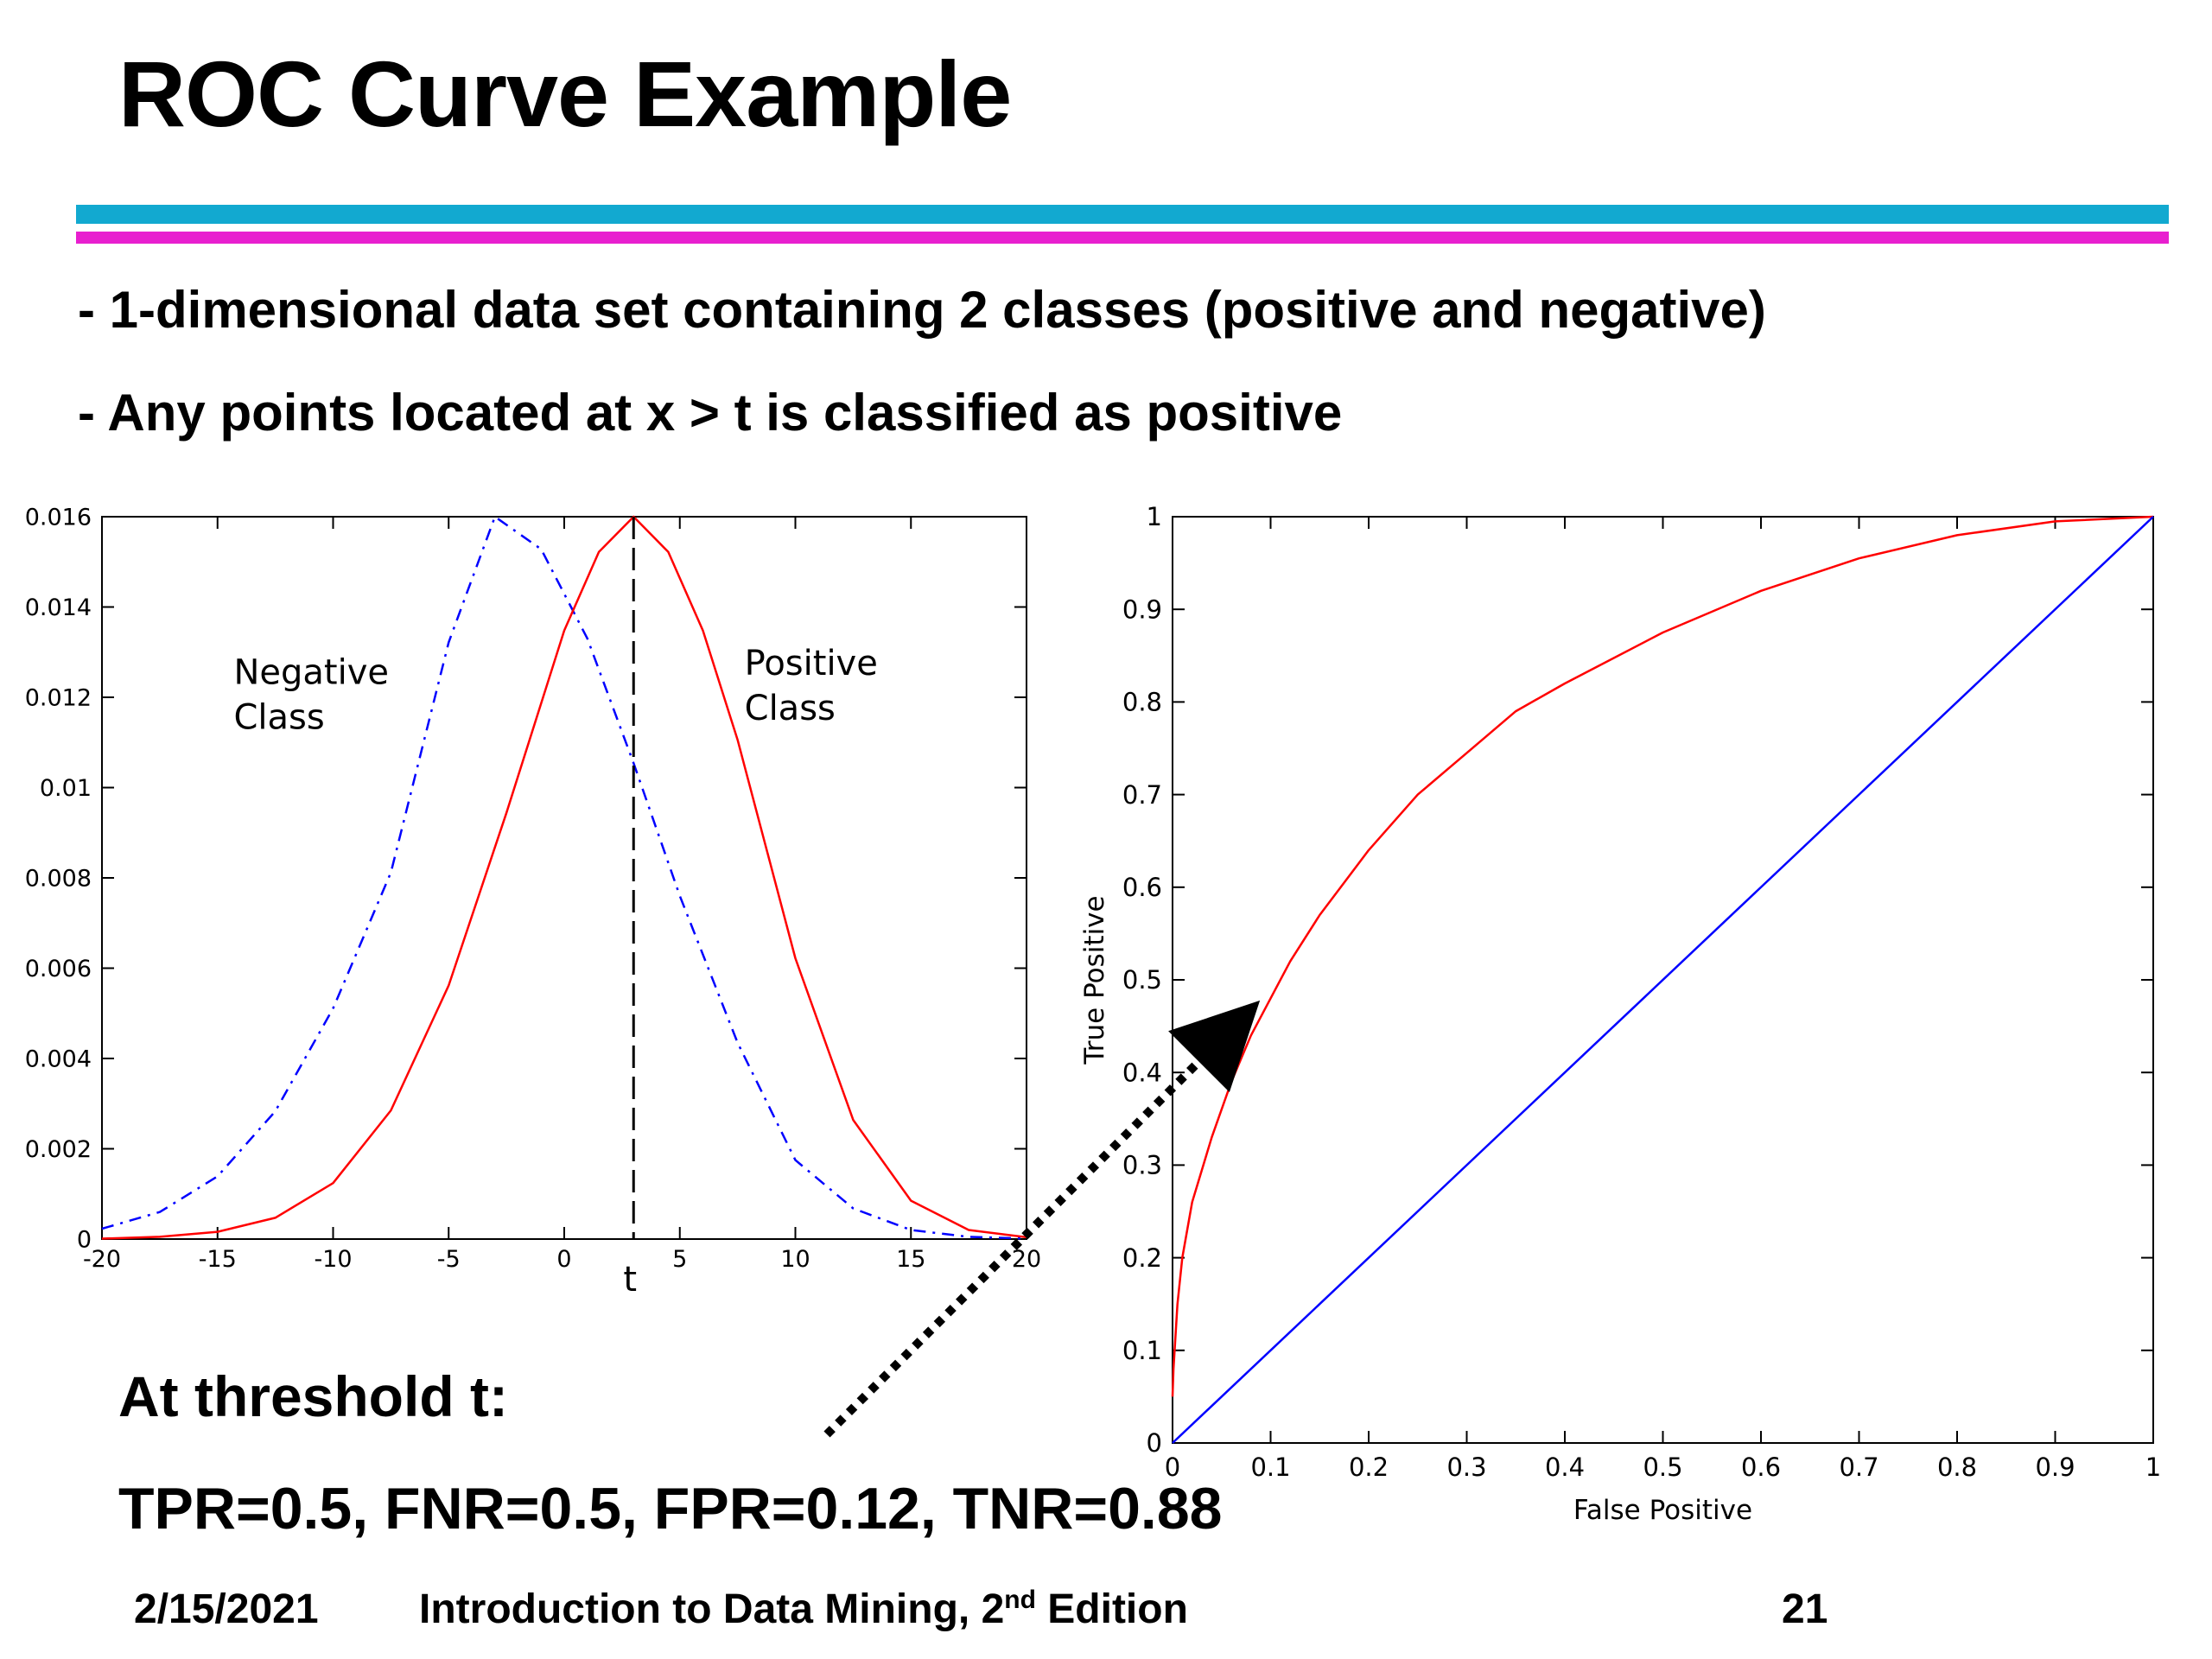 The image size is (2212, 1659). I want to click on y-tick-label: 0.2, so click(1142, 1258).